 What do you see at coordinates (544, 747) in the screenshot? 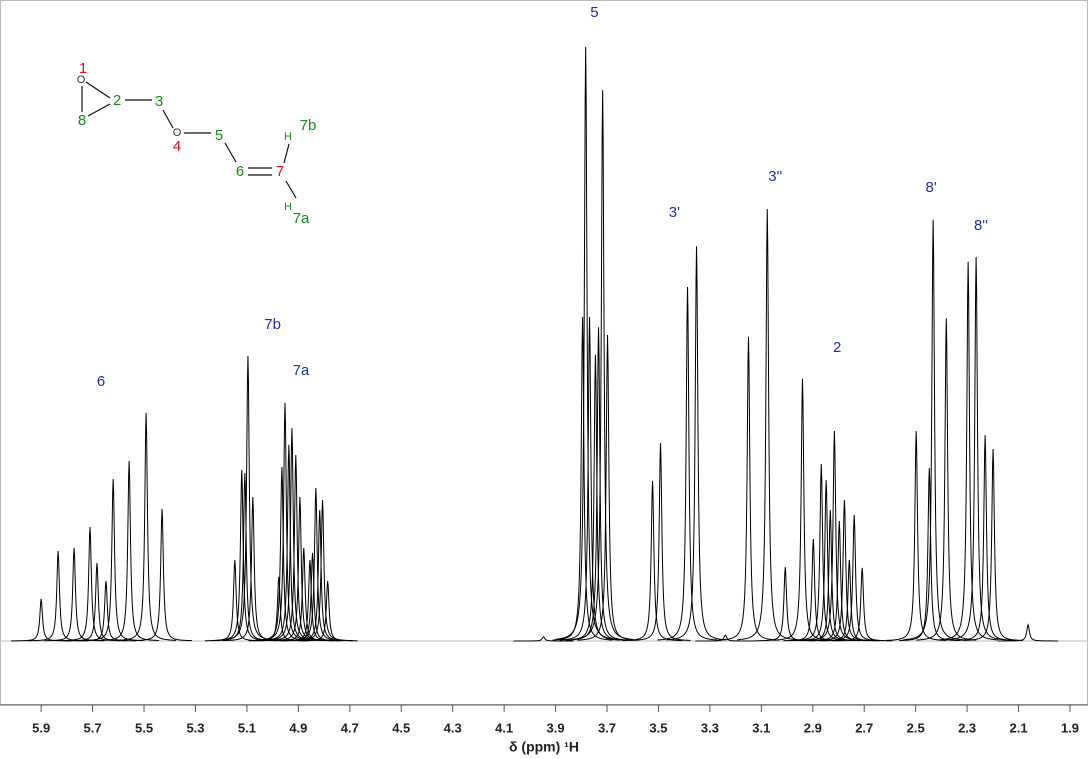
I see `x-axis-label: δ (ppm) ¹H` at bounding box center [544, 747].